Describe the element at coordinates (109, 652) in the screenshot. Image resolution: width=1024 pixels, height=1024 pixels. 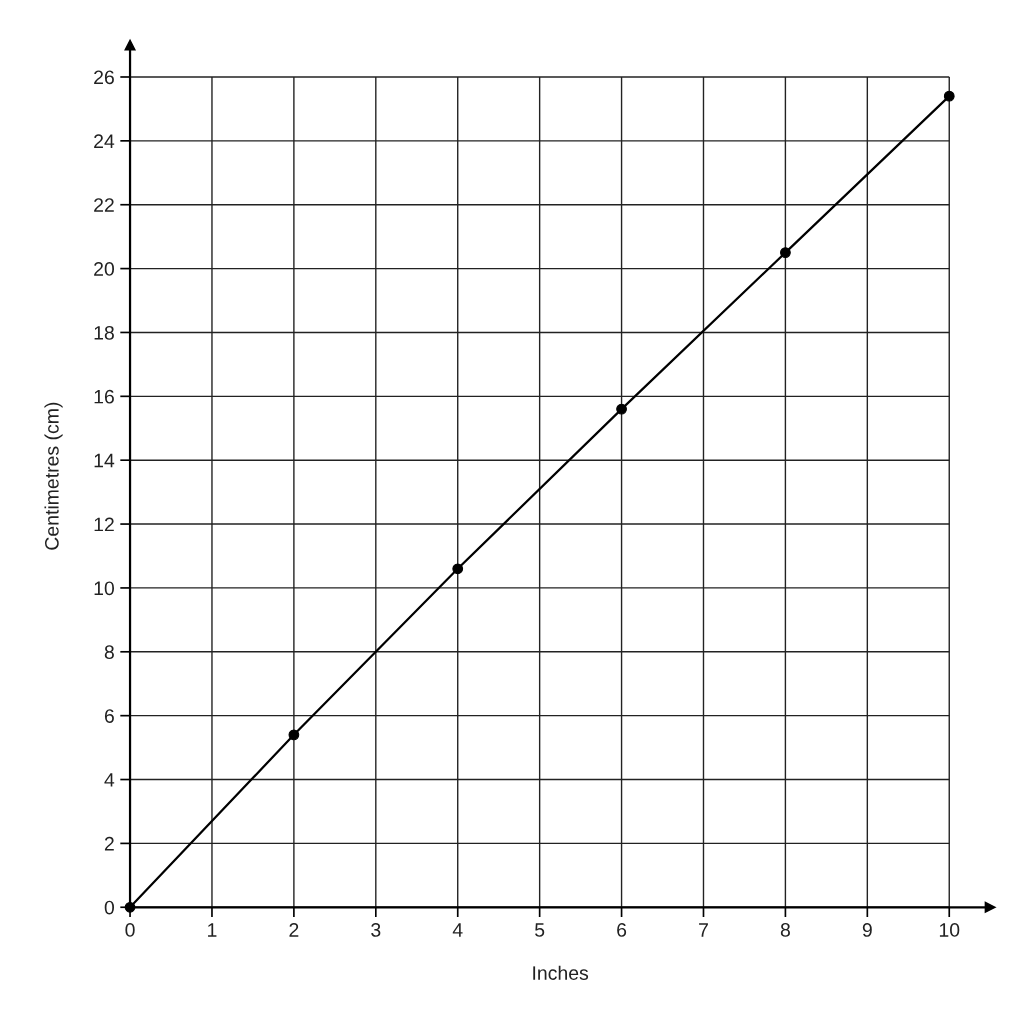
I see `y-tick-label: 8` at that location.